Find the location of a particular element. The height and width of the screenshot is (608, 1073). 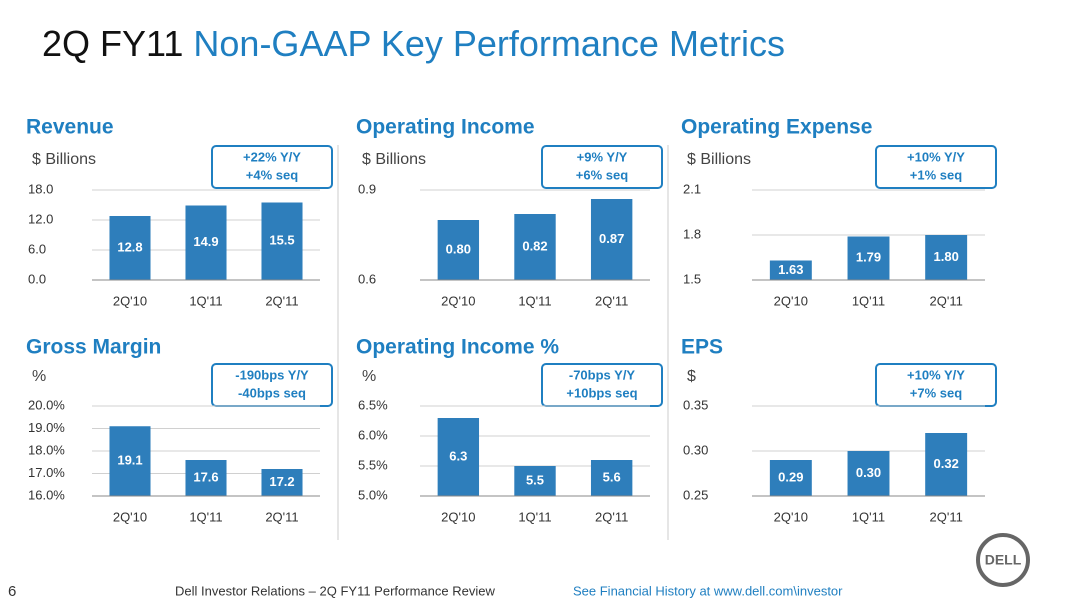

y-tick-label: 12.0 is located at coordinates (40, 218).